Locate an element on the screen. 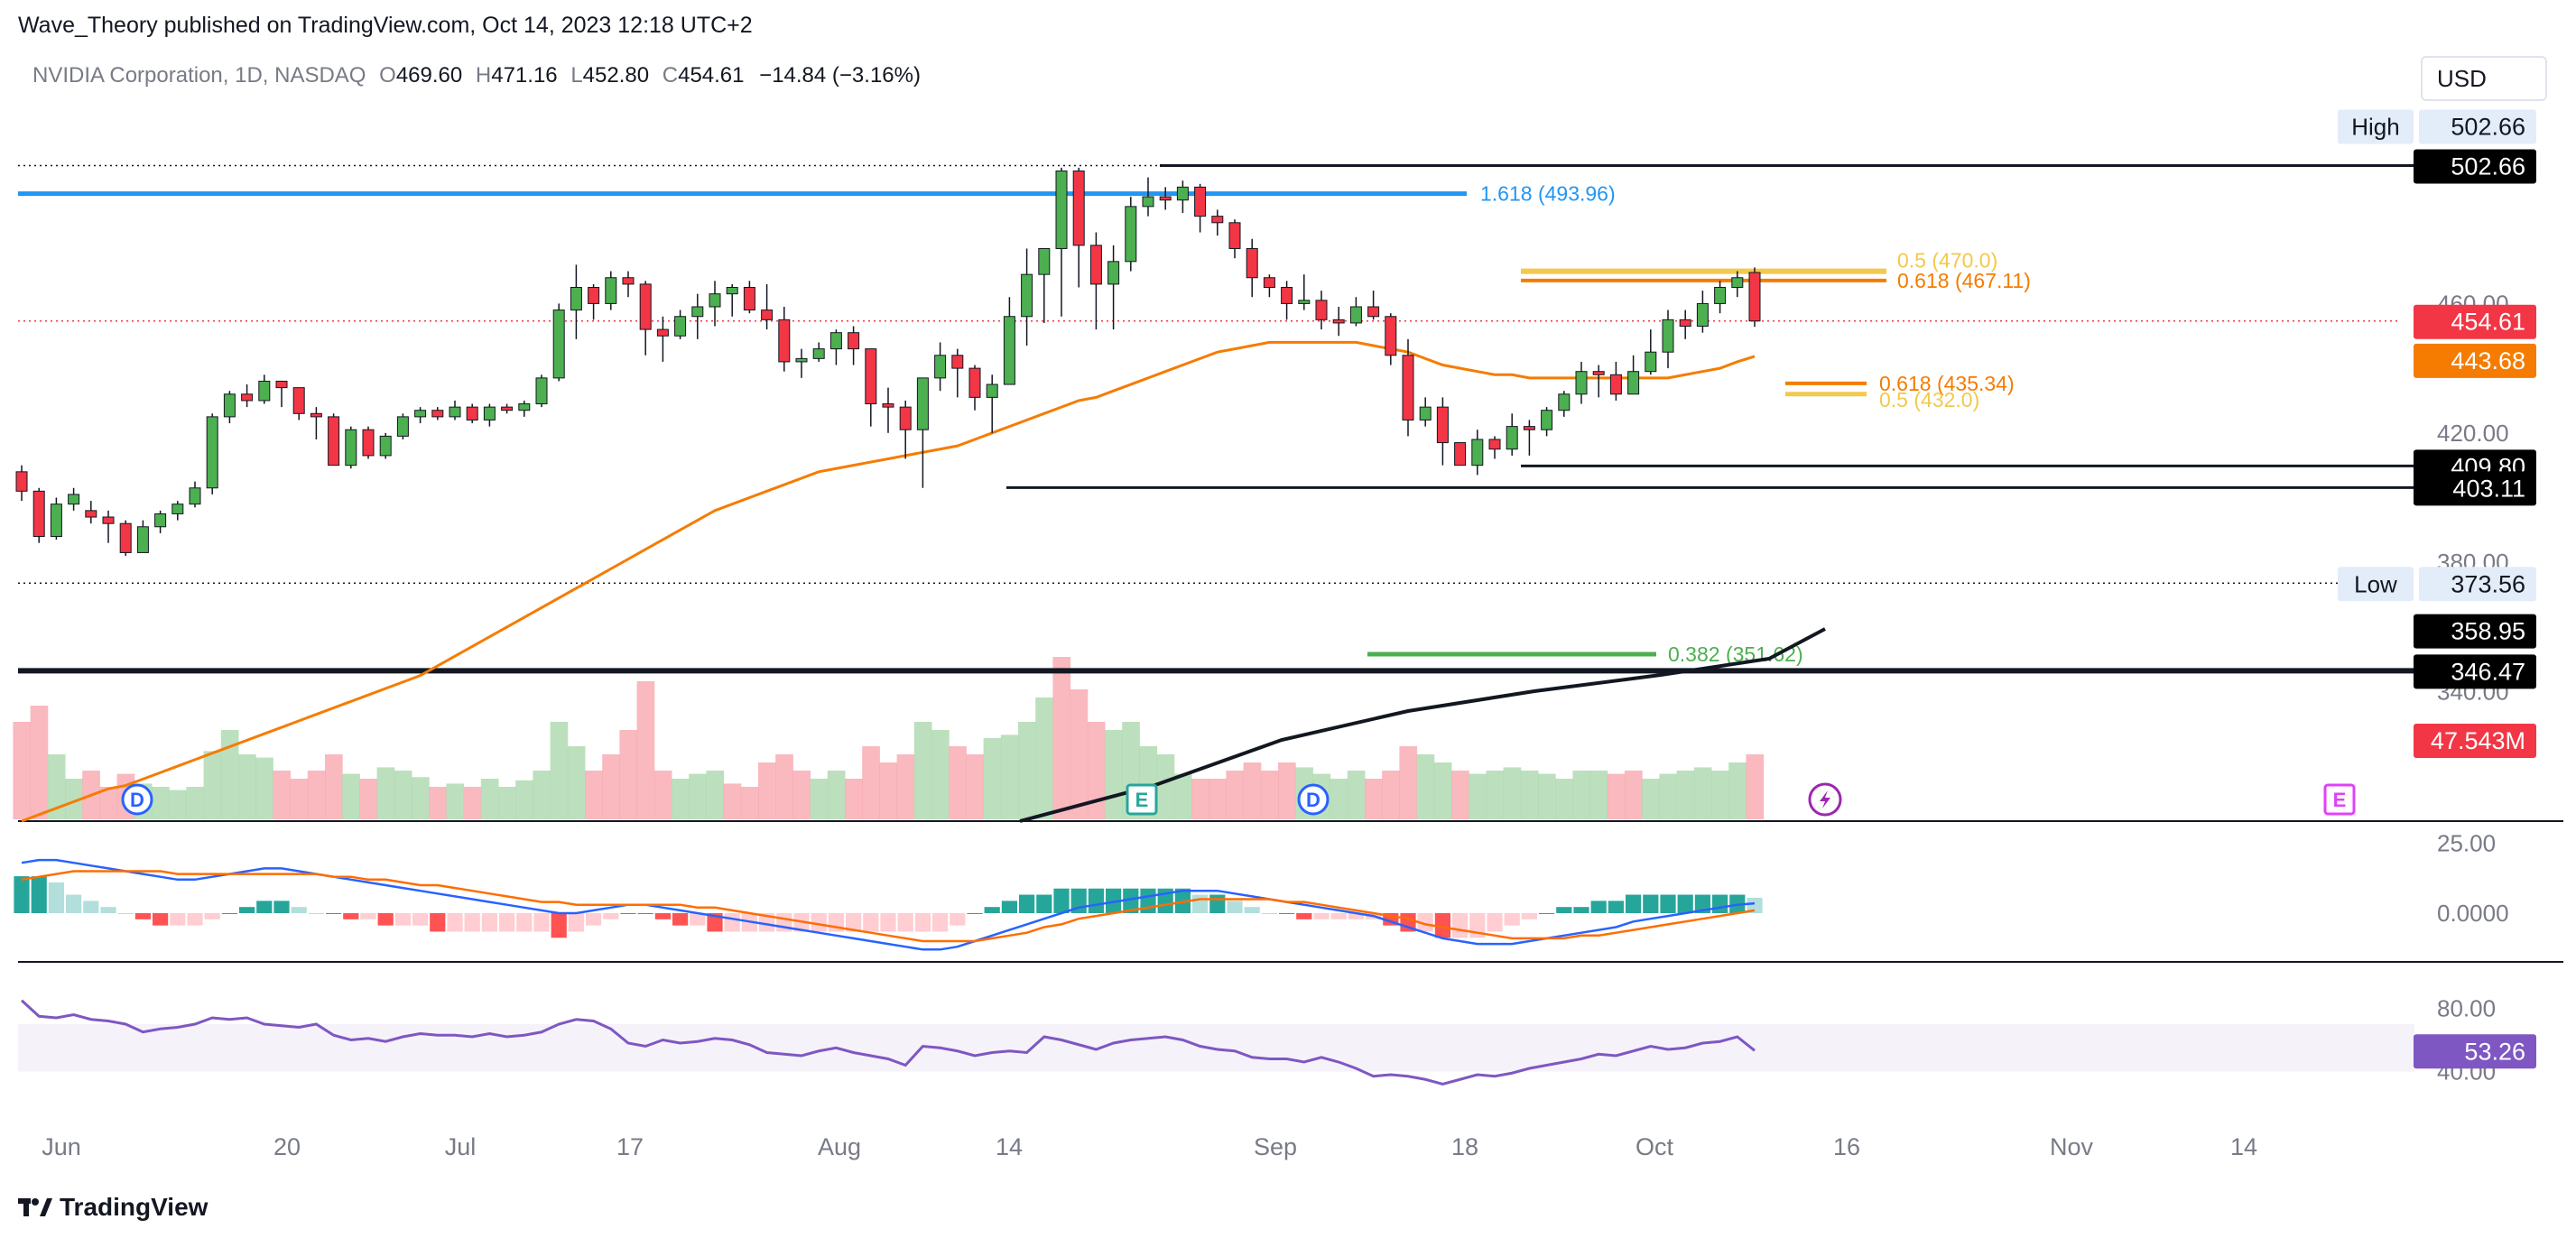 The width and height of the screenshot is (2576, 1238). tradingview-logo-icon is located at coordinates (35, 1207).